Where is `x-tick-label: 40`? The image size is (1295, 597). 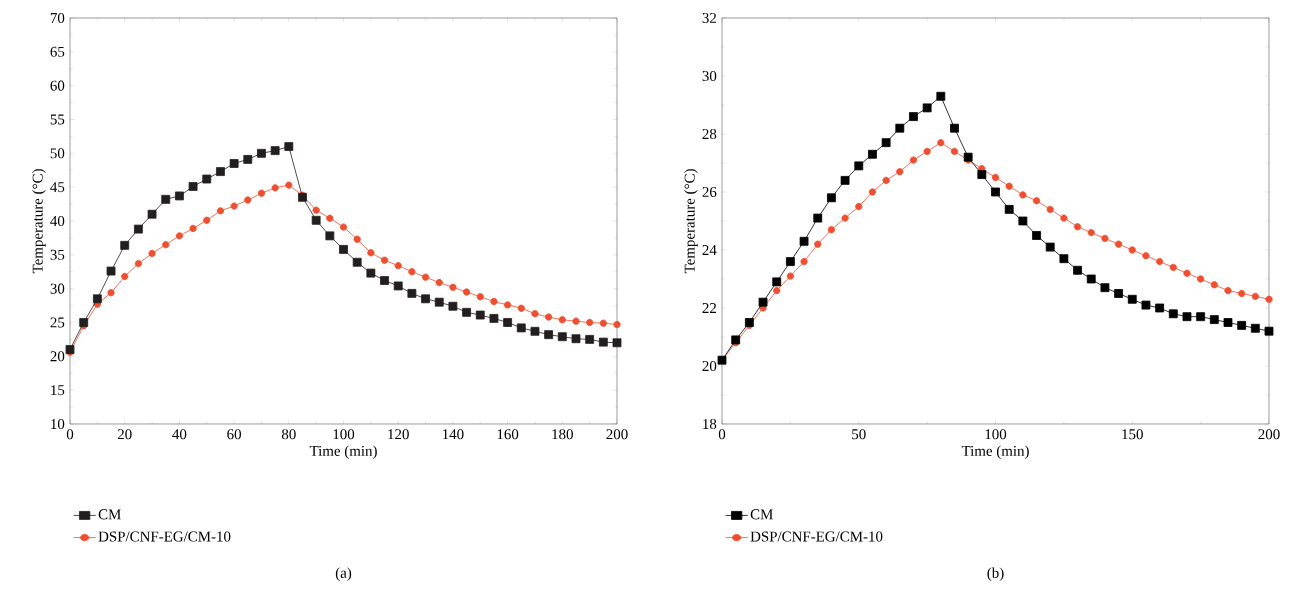
x-tick-label: 40 is located at coordinates (179, 434).